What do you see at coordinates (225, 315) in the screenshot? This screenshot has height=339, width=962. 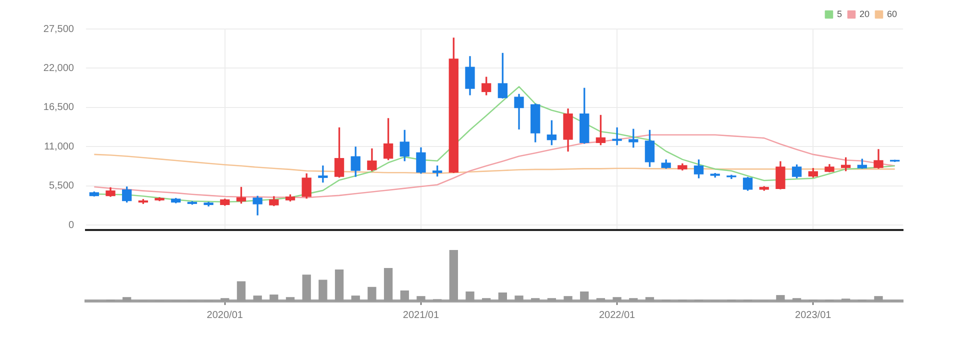 I see `x-tick-label: 2020/01` at bounding box center [225, 315].